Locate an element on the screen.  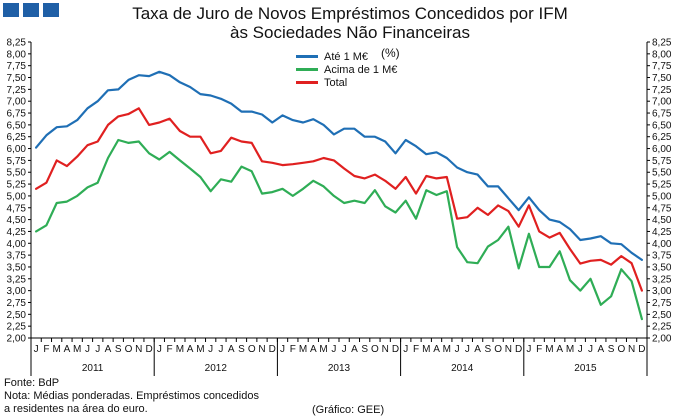
y-tick-label-right: 7,25 is located at coordinates (662, 90).